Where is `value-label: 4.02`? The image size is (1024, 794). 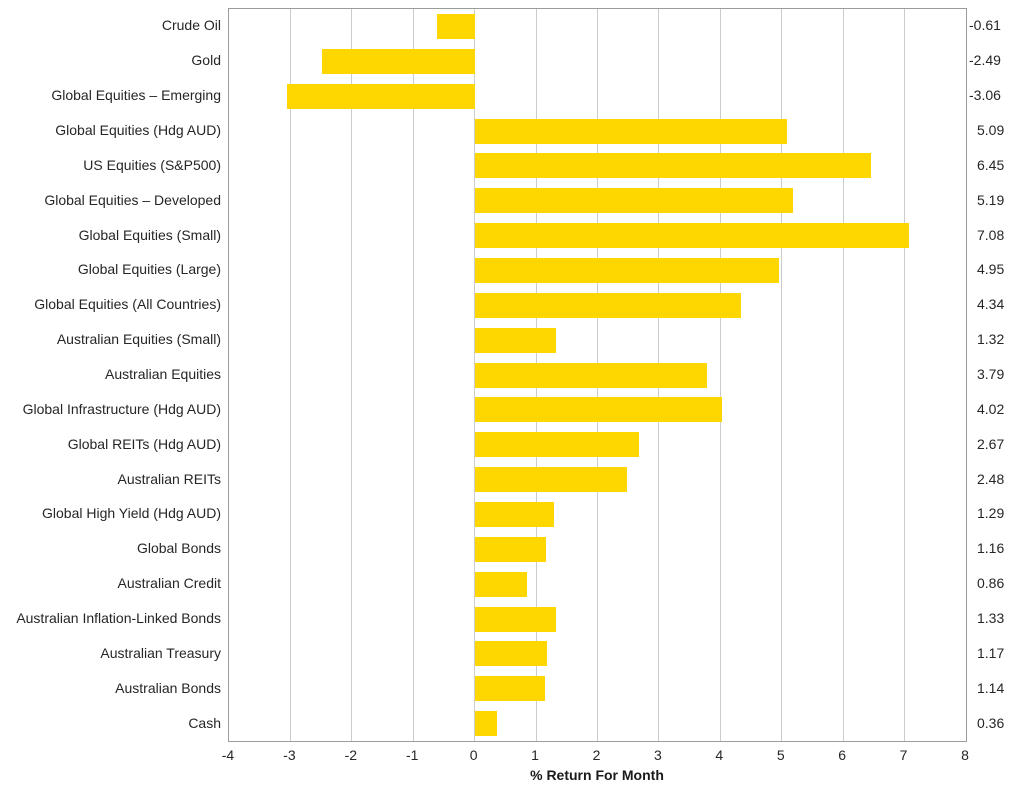
value-label: 4.02 is located at coordinates (991, 408).